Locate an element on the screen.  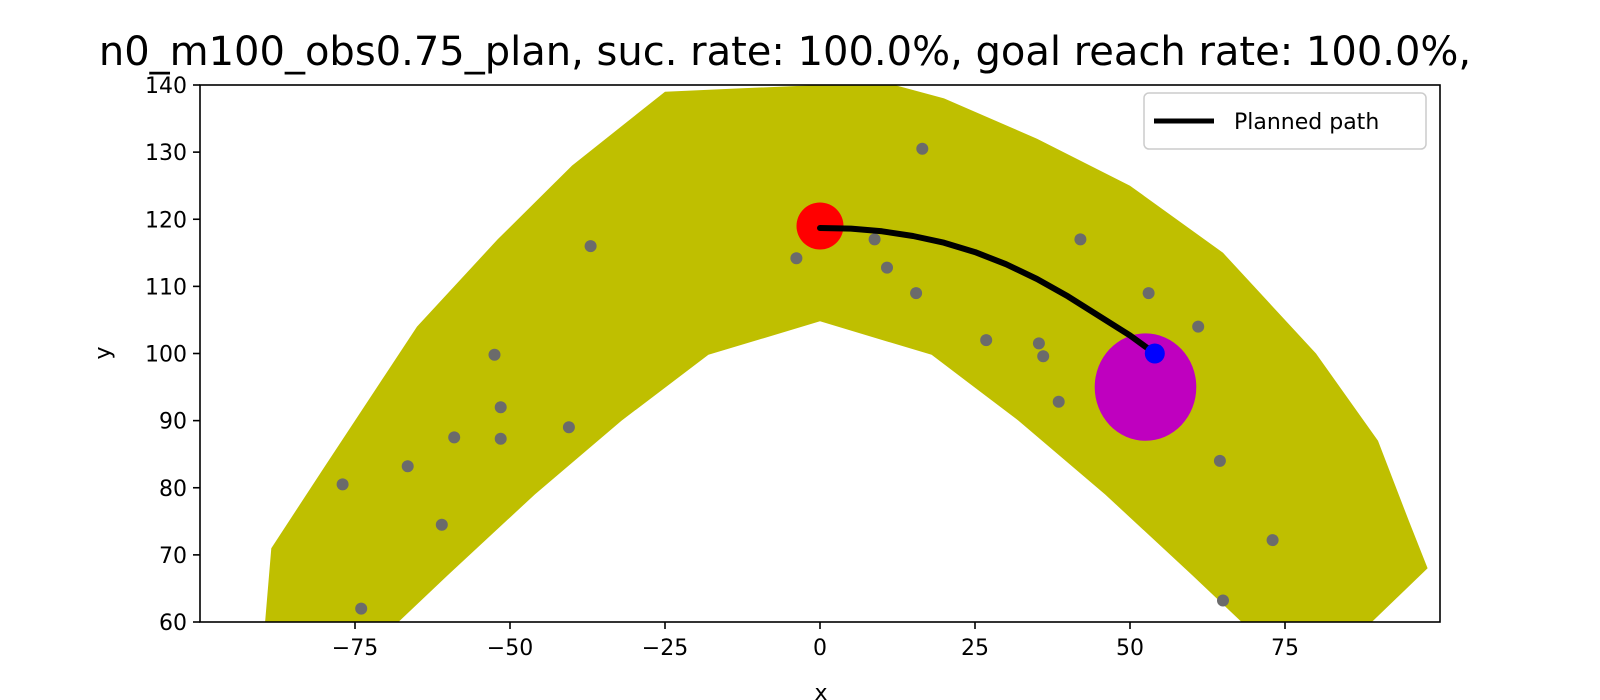
legend: Planned path is located at coordinates (1285, 121).